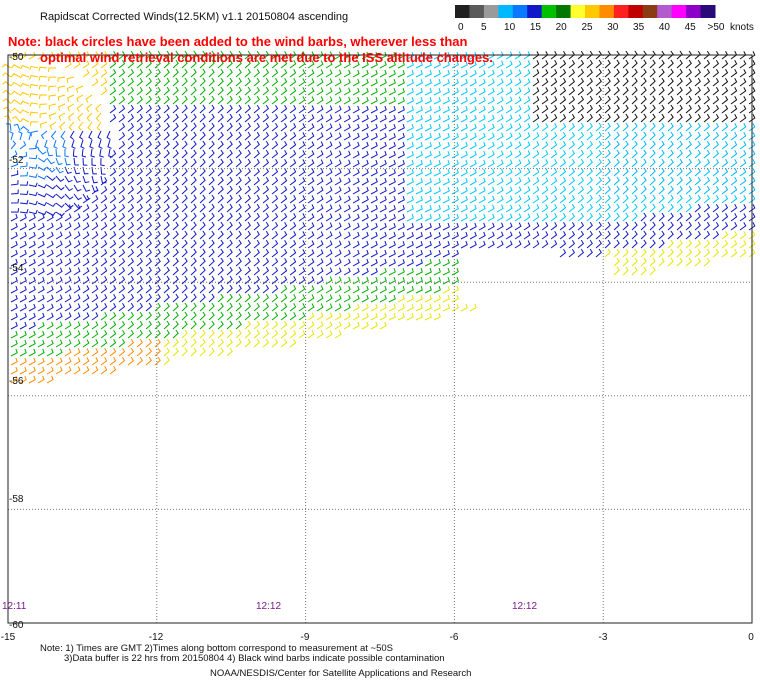 This screenshot has height=688, width=760. Describe the element at coordinates (305, 637) in the screenshot. I see `x-tick-label: -9` at that location.